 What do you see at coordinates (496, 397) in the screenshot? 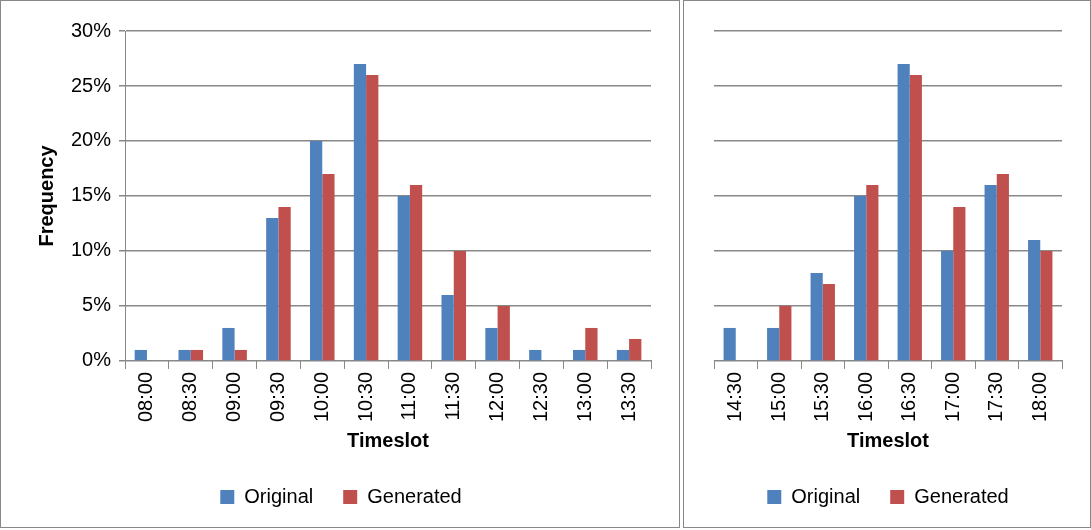
I see `x-tick-label: 12:00` at bounding box center [496, 397].